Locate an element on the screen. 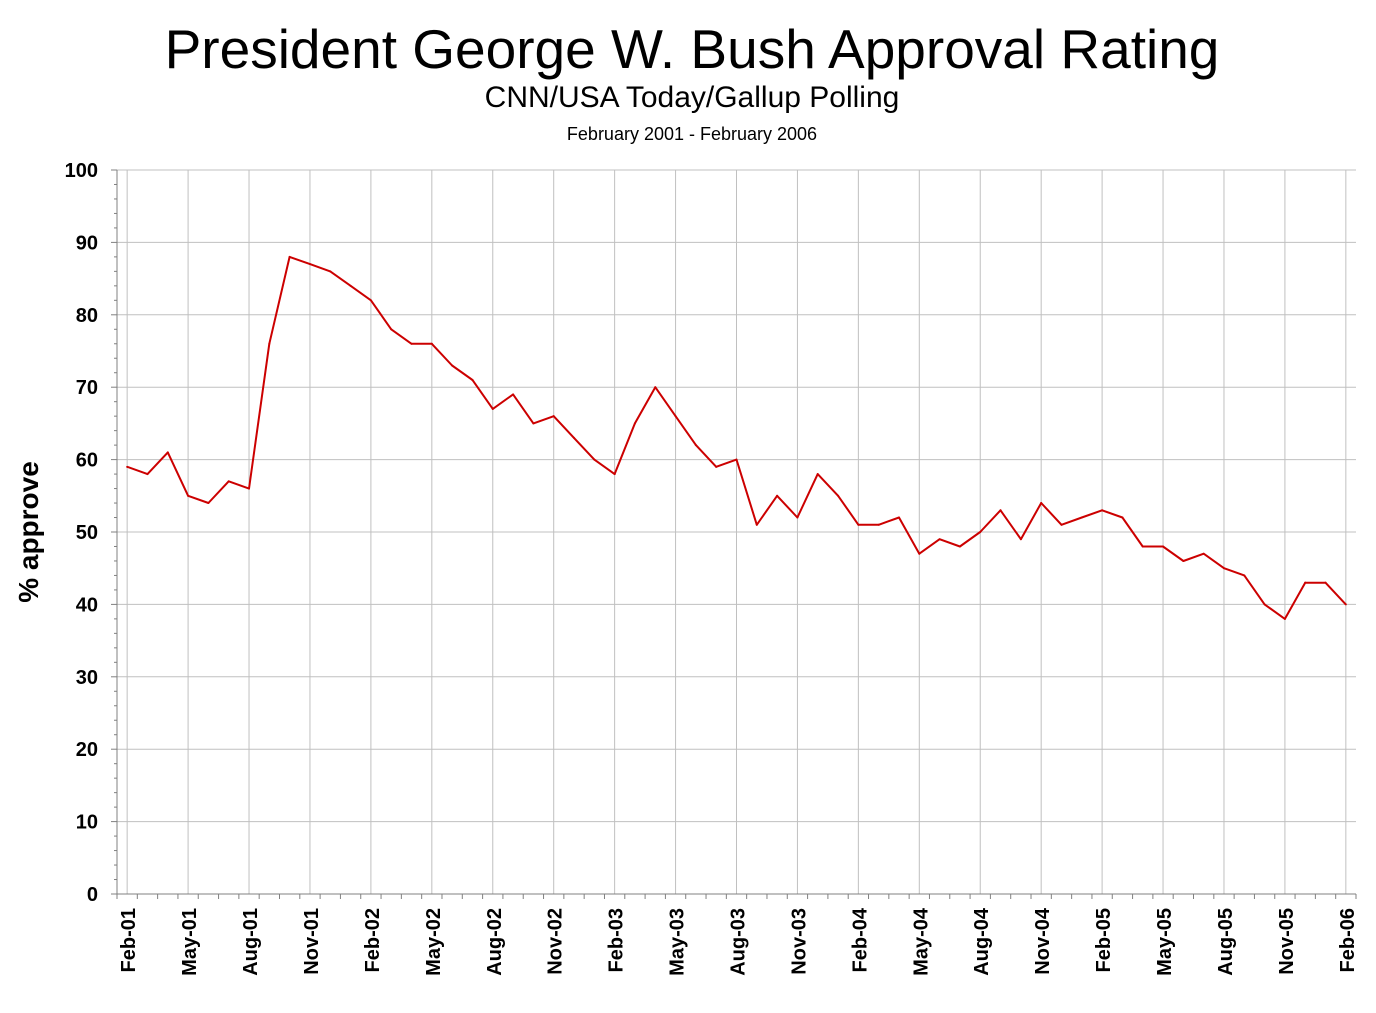  y-tick-label: 10 is located at coordinates (87, 823).